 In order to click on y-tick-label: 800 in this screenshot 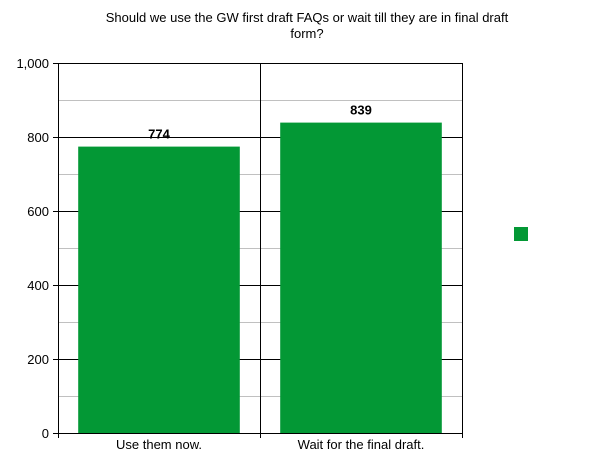, I will do `click(38, 137)`.